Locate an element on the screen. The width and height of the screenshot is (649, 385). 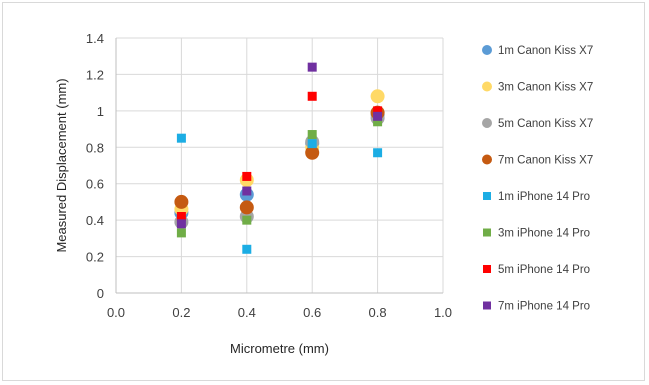
x-tick-label: 0.8 is located at coordinates (378, 312).